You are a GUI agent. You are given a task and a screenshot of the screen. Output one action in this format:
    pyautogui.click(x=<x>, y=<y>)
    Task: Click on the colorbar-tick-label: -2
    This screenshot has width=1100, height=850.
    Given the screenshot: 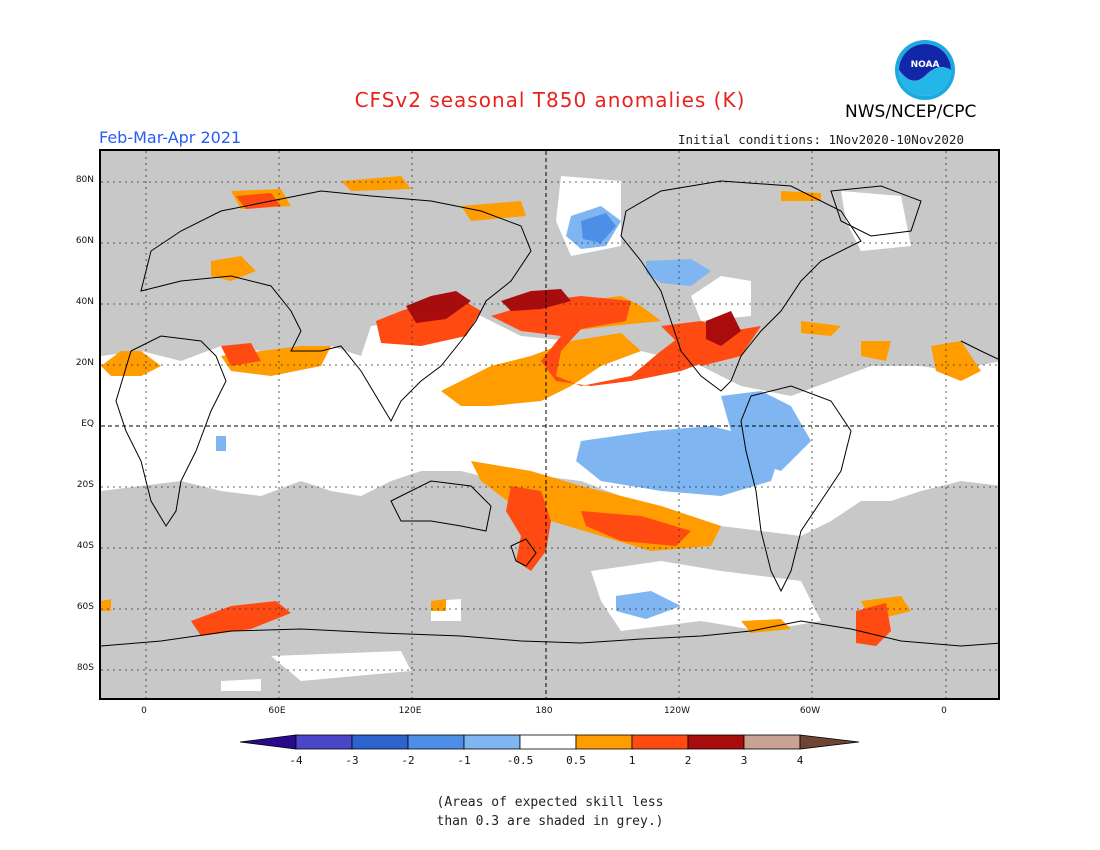 What is the action you would take?
    pyautogui.click(x=408, y=760)
    